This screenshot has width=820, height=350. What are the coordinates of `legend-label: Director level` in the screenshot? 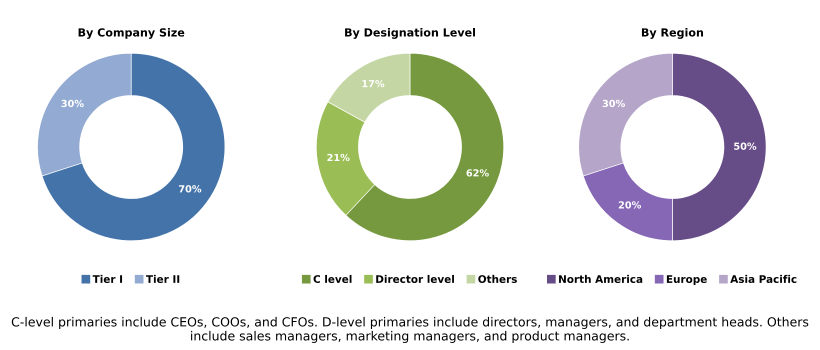 It's located at (415, 278).